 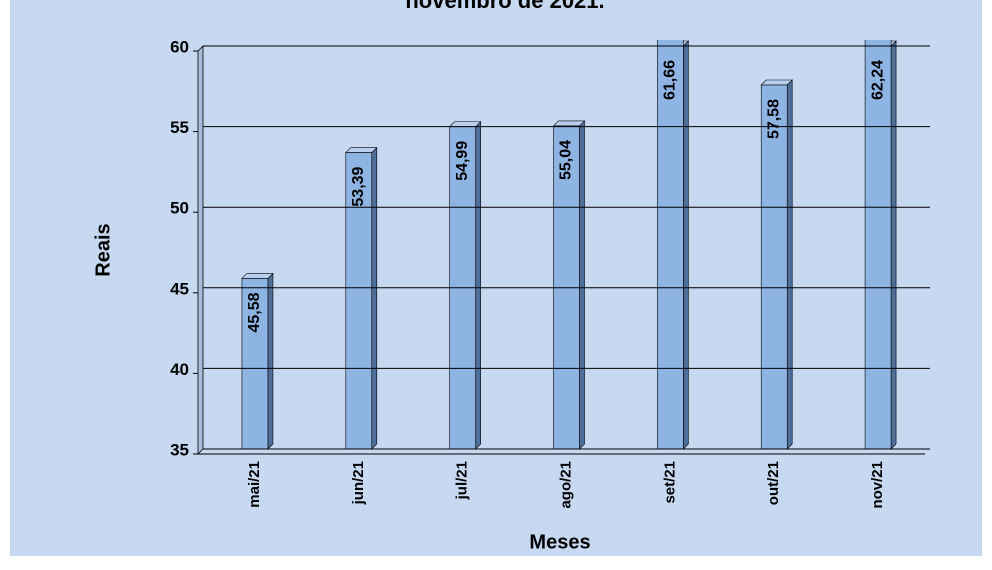 I want to click on y-tick-label: 40, so click(x=179, y=369).